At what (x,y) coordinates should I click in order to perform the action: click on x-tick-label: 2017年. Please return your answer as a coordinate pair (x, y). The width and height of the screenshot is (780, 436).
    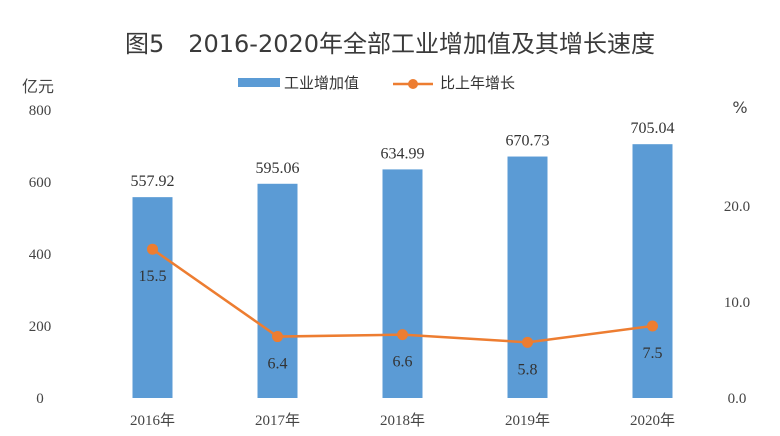
    Looking at the image, I should click on (277, 420).